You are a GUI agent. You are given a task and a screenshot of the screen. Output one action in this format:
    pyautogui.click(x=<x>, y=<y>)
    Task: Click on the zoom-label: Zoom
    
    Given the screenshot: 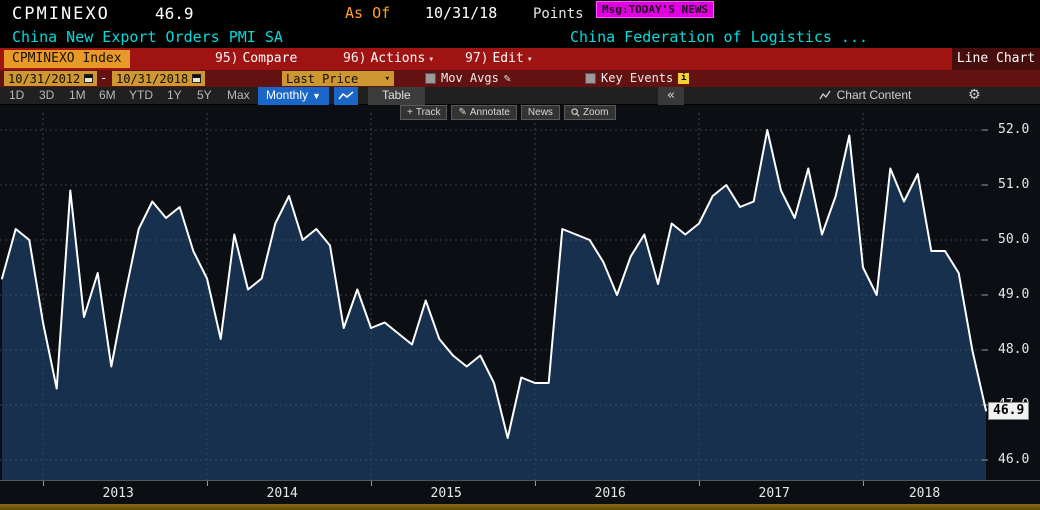 What is the action you would take?
    pyautogui.click(x=595, y=112)
    